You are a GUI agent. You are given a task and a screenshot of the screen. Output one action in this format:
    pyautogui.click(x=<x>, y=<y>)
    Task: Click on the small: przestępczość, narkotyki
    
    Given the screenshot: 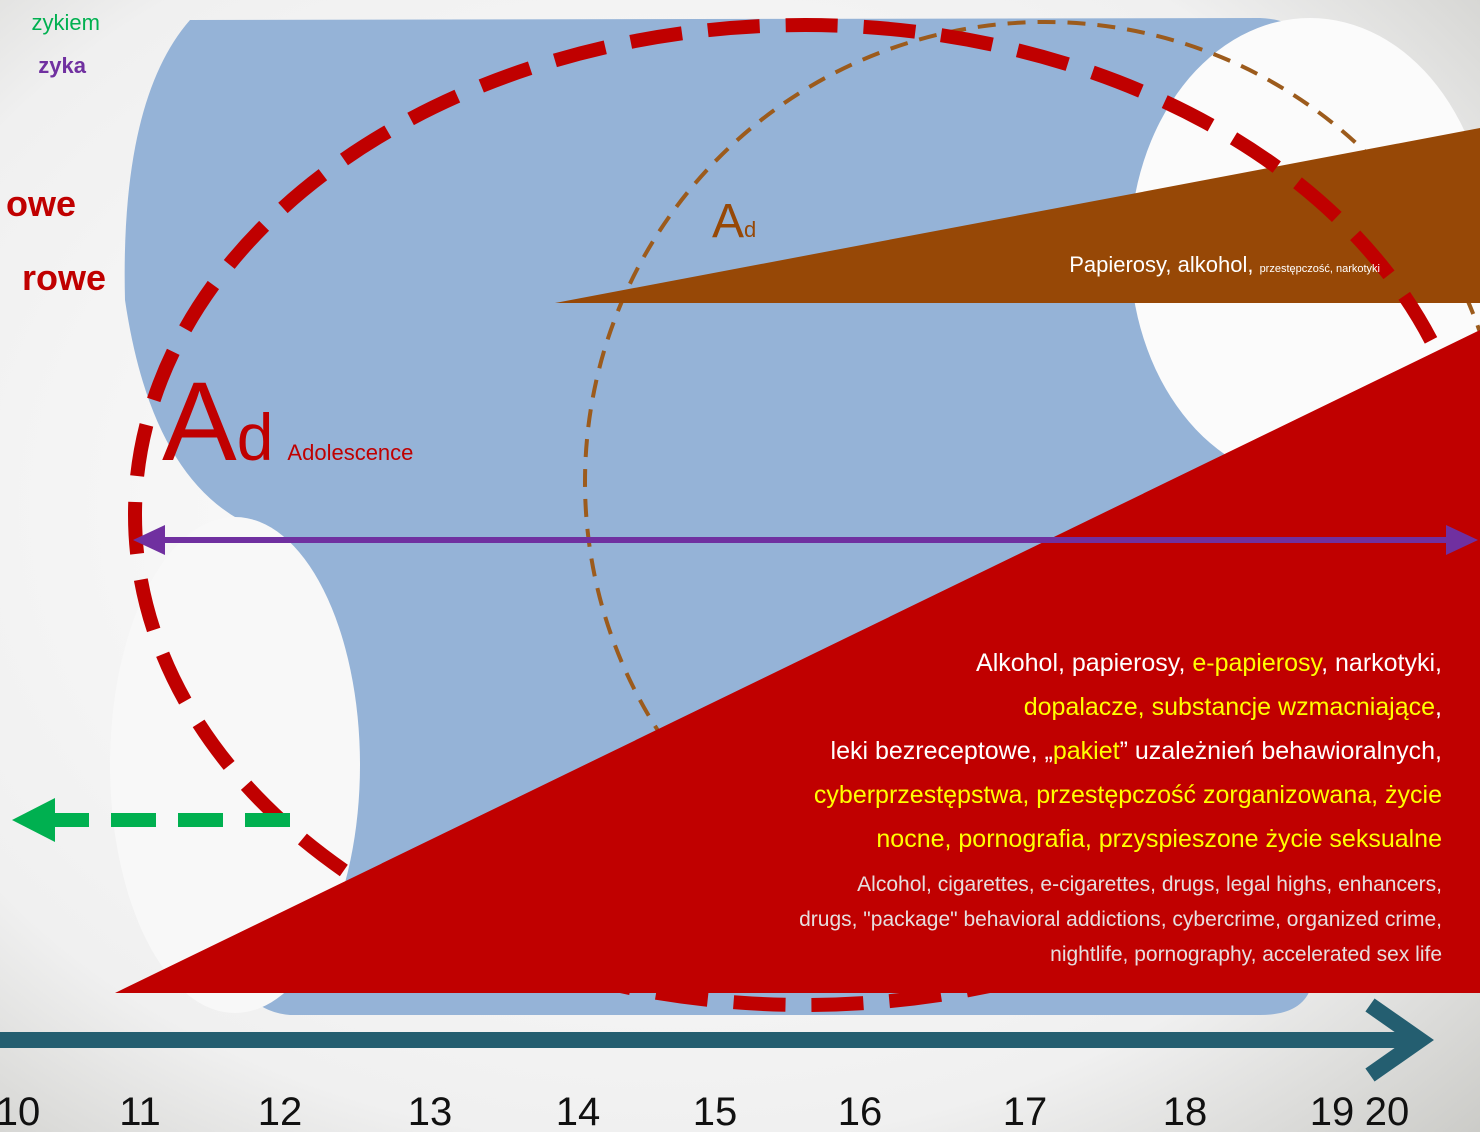 What is the action you would take?
    pyautogui.click(x=1320, y=269)
    